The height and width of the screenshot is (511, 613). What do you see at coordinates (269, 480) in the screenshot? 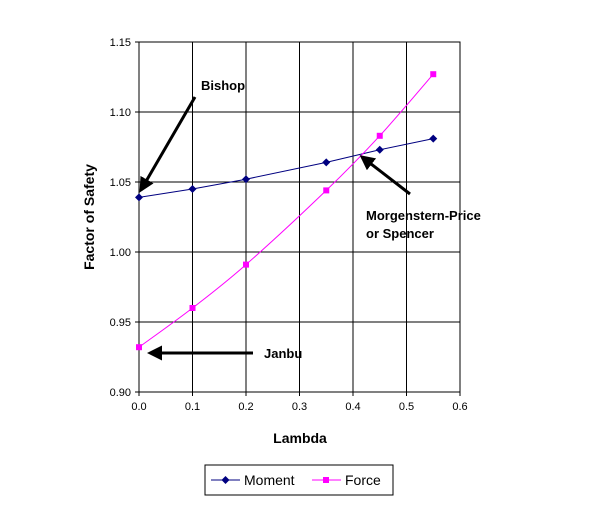
I see `legend-moment-label: Moment` at bounding box center [269, 480].